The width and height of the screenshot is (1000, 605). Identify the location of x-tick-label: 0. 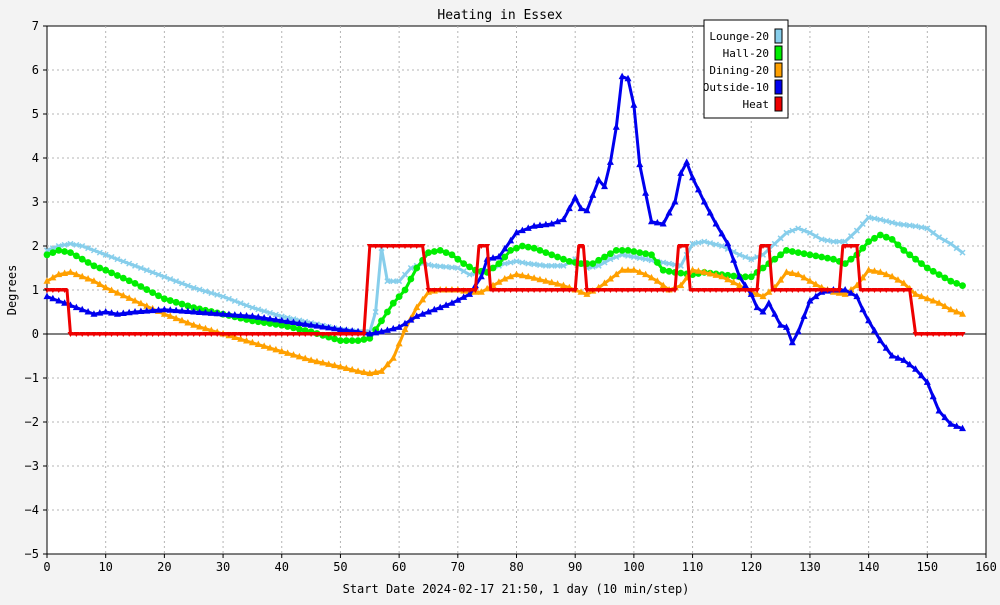
(46, 567).